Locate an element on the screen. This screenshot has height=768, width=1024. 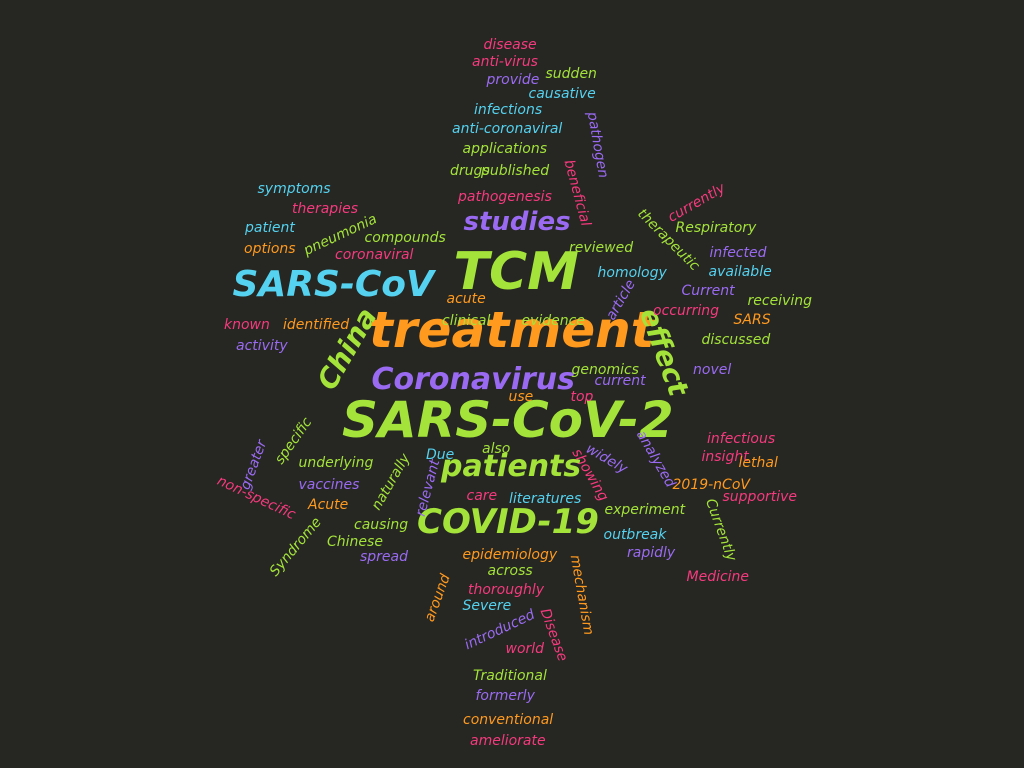
word-current: current is located at coordinates (620, 381).